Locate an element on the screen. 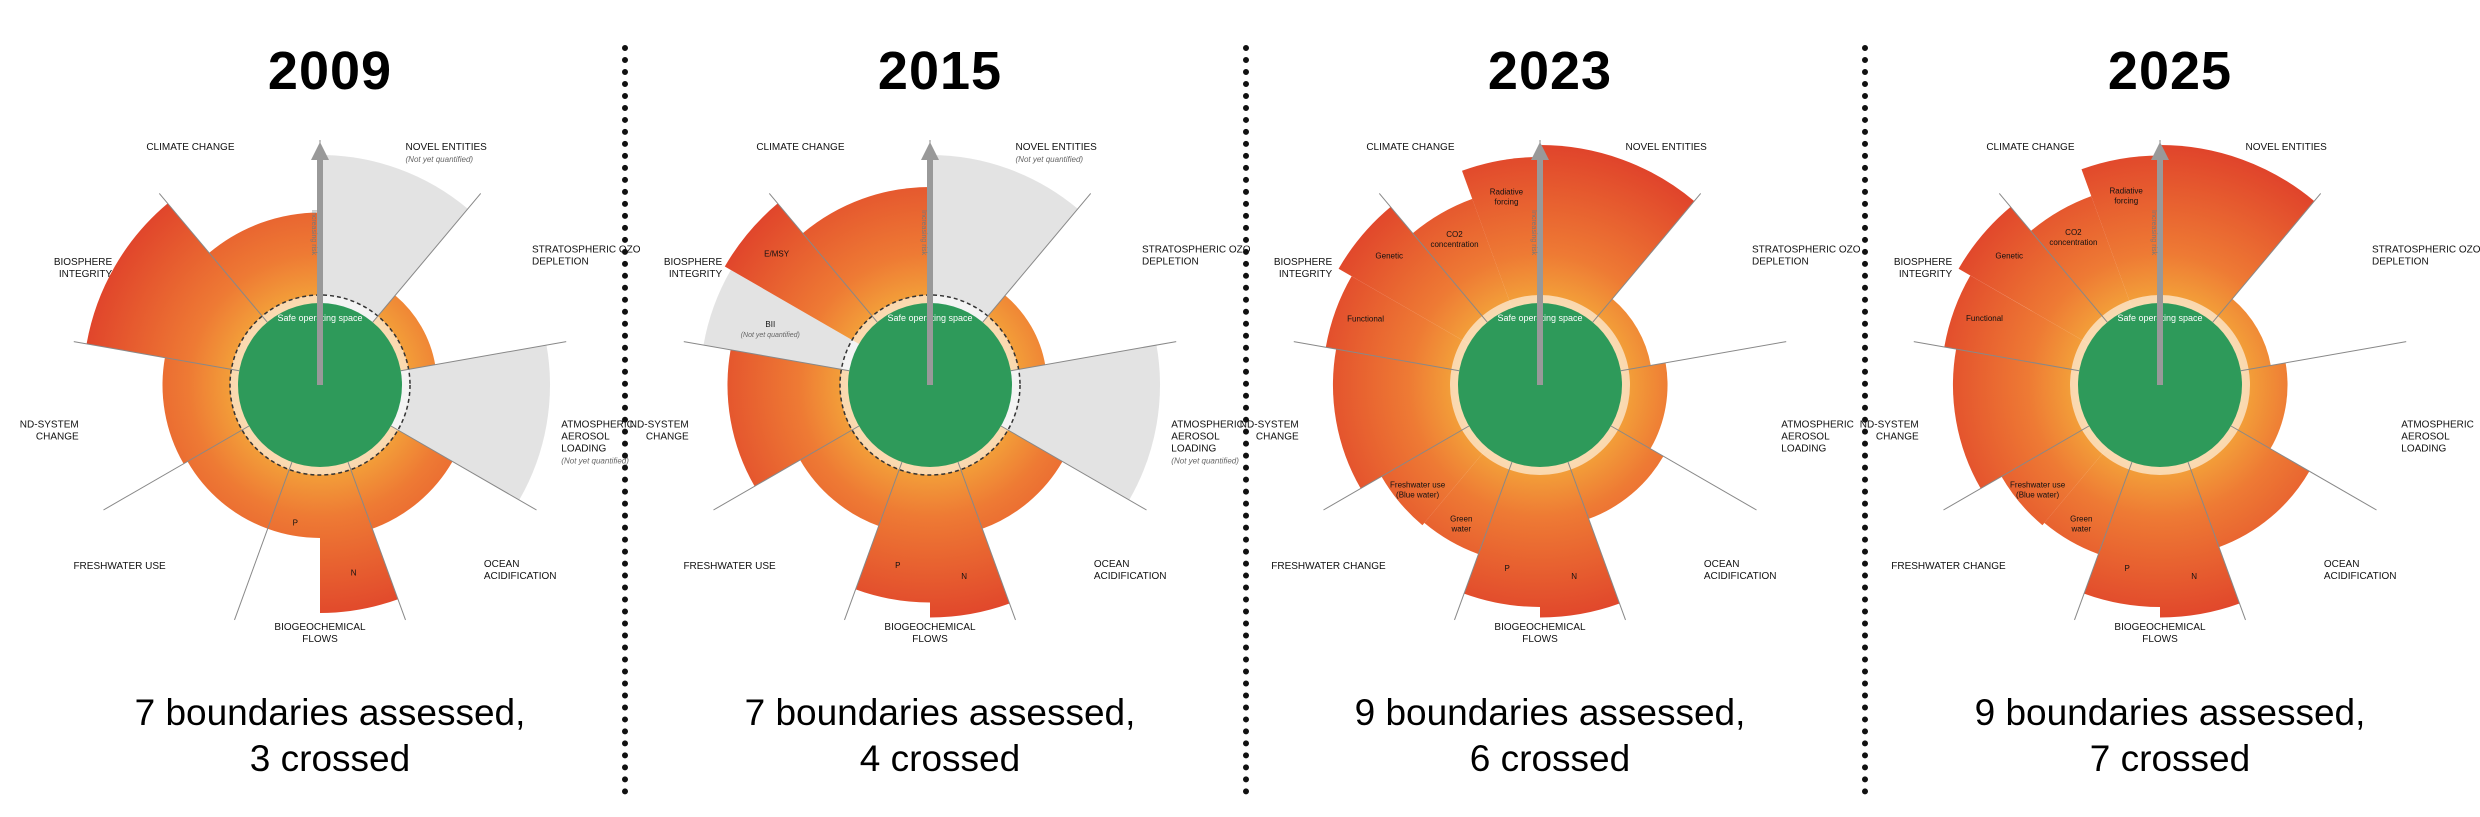 The height and width of the screenshot is (817, 2480). panel-year: 2025 is located at coordinates (2170, 71).